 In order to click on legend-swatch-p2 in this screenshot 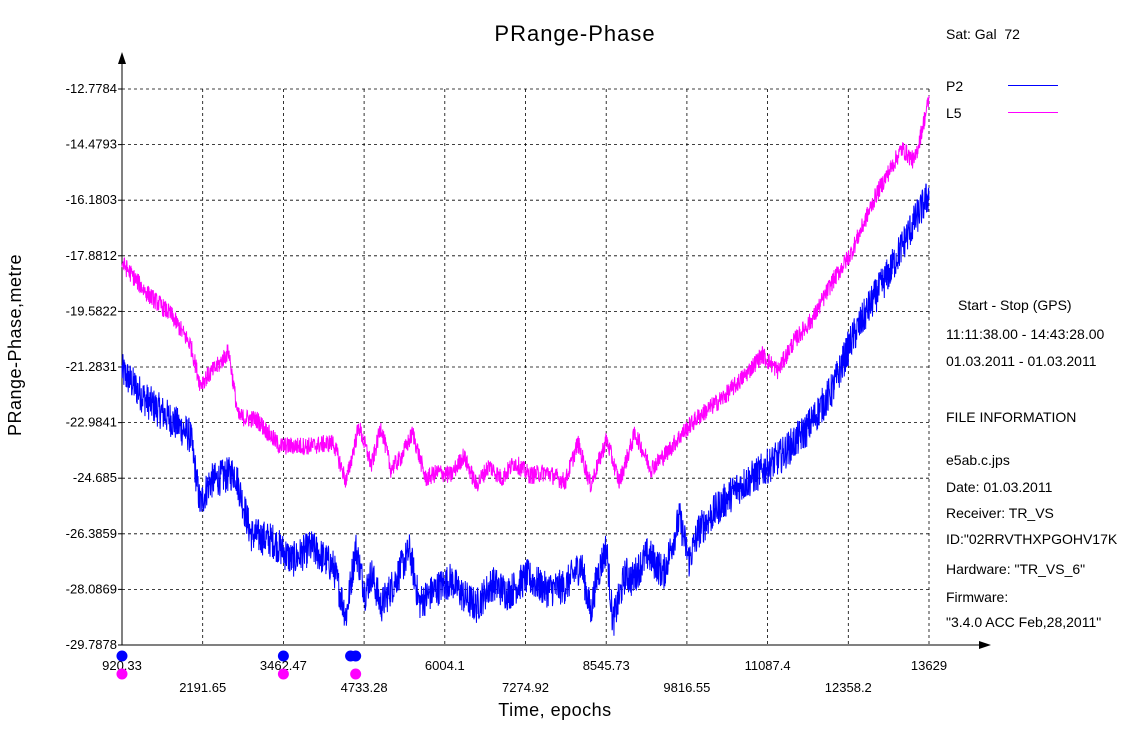, I will do `click(1033, 85)`.